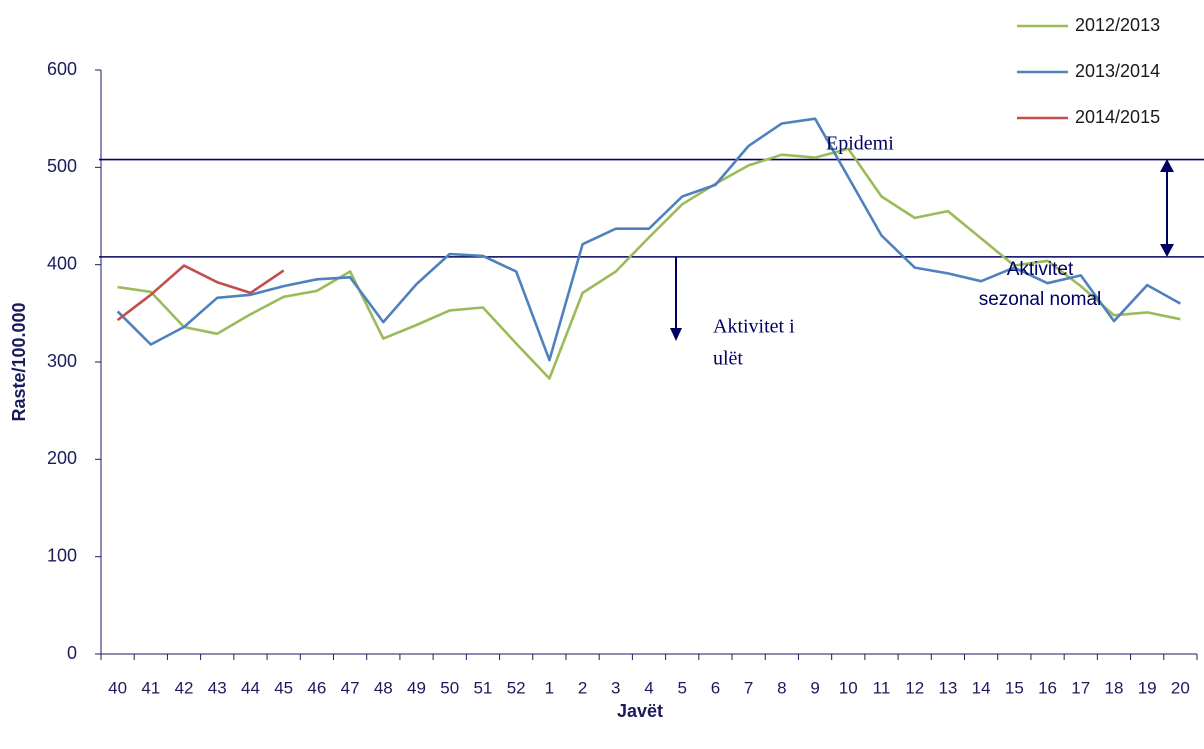 The height and width of the screenshot is (749, 1204). Describe the element at coordinates (914, 687) in the screenshot. I see `x-tick-label: 12` at that location.